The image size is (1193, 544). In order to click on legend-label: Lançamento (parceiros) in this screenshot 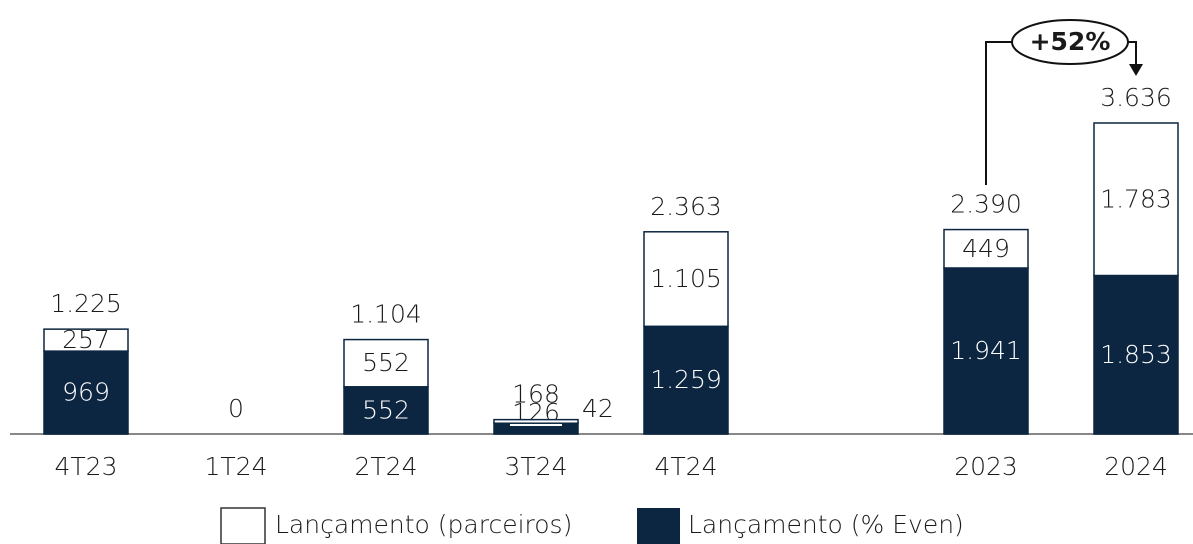, I will do `click(423, 524)`.